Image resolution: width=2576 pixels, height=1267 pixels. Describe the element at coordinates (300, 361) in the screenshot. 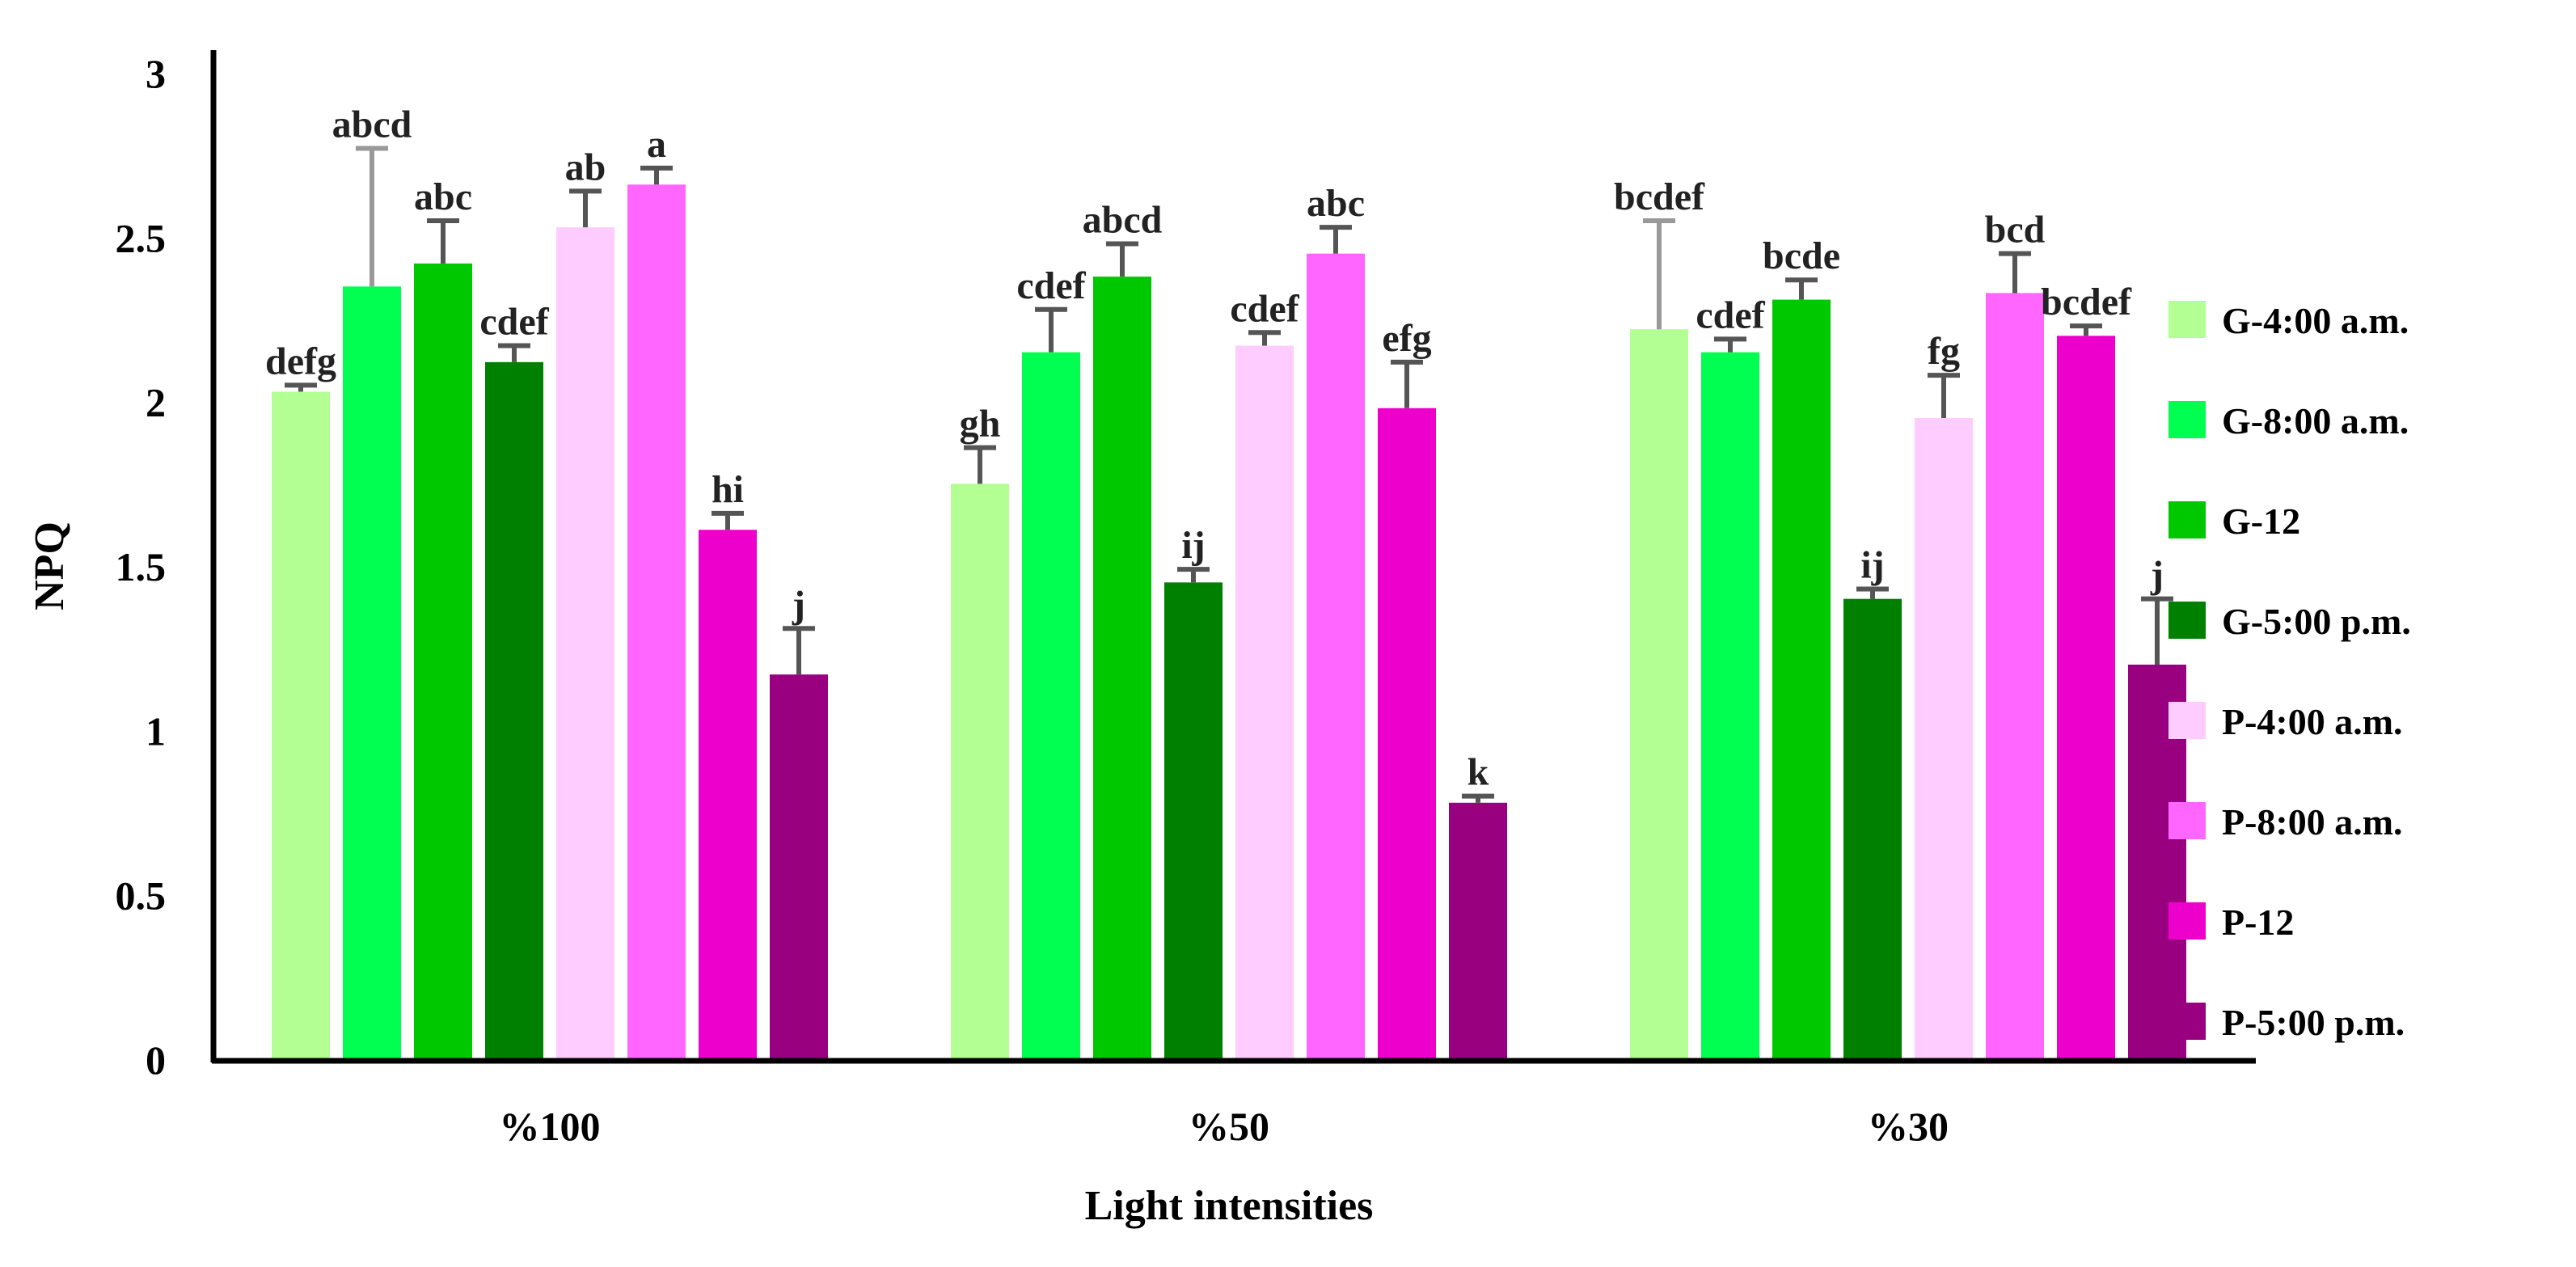

I see `significance-letter: defg` at that location.